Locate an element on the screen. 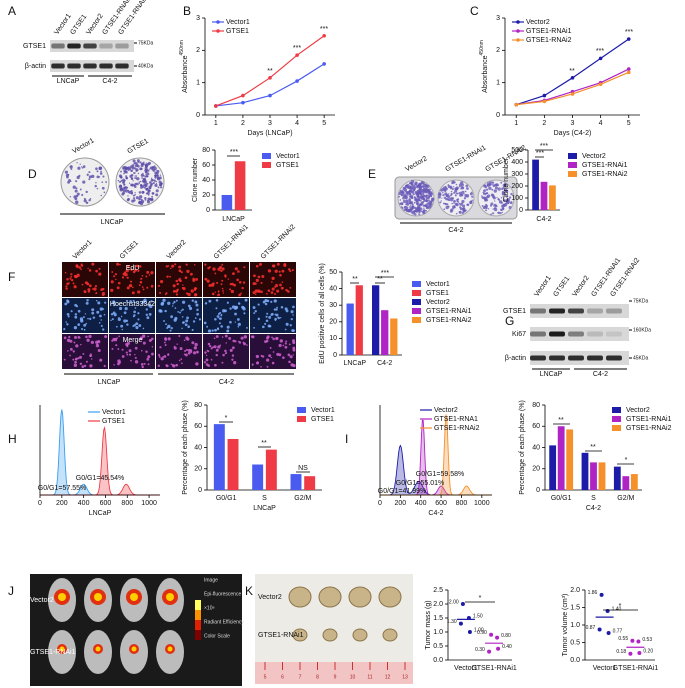 The image size is (685, 688). ruler-label: 9 is located at coordinates (335, 677).